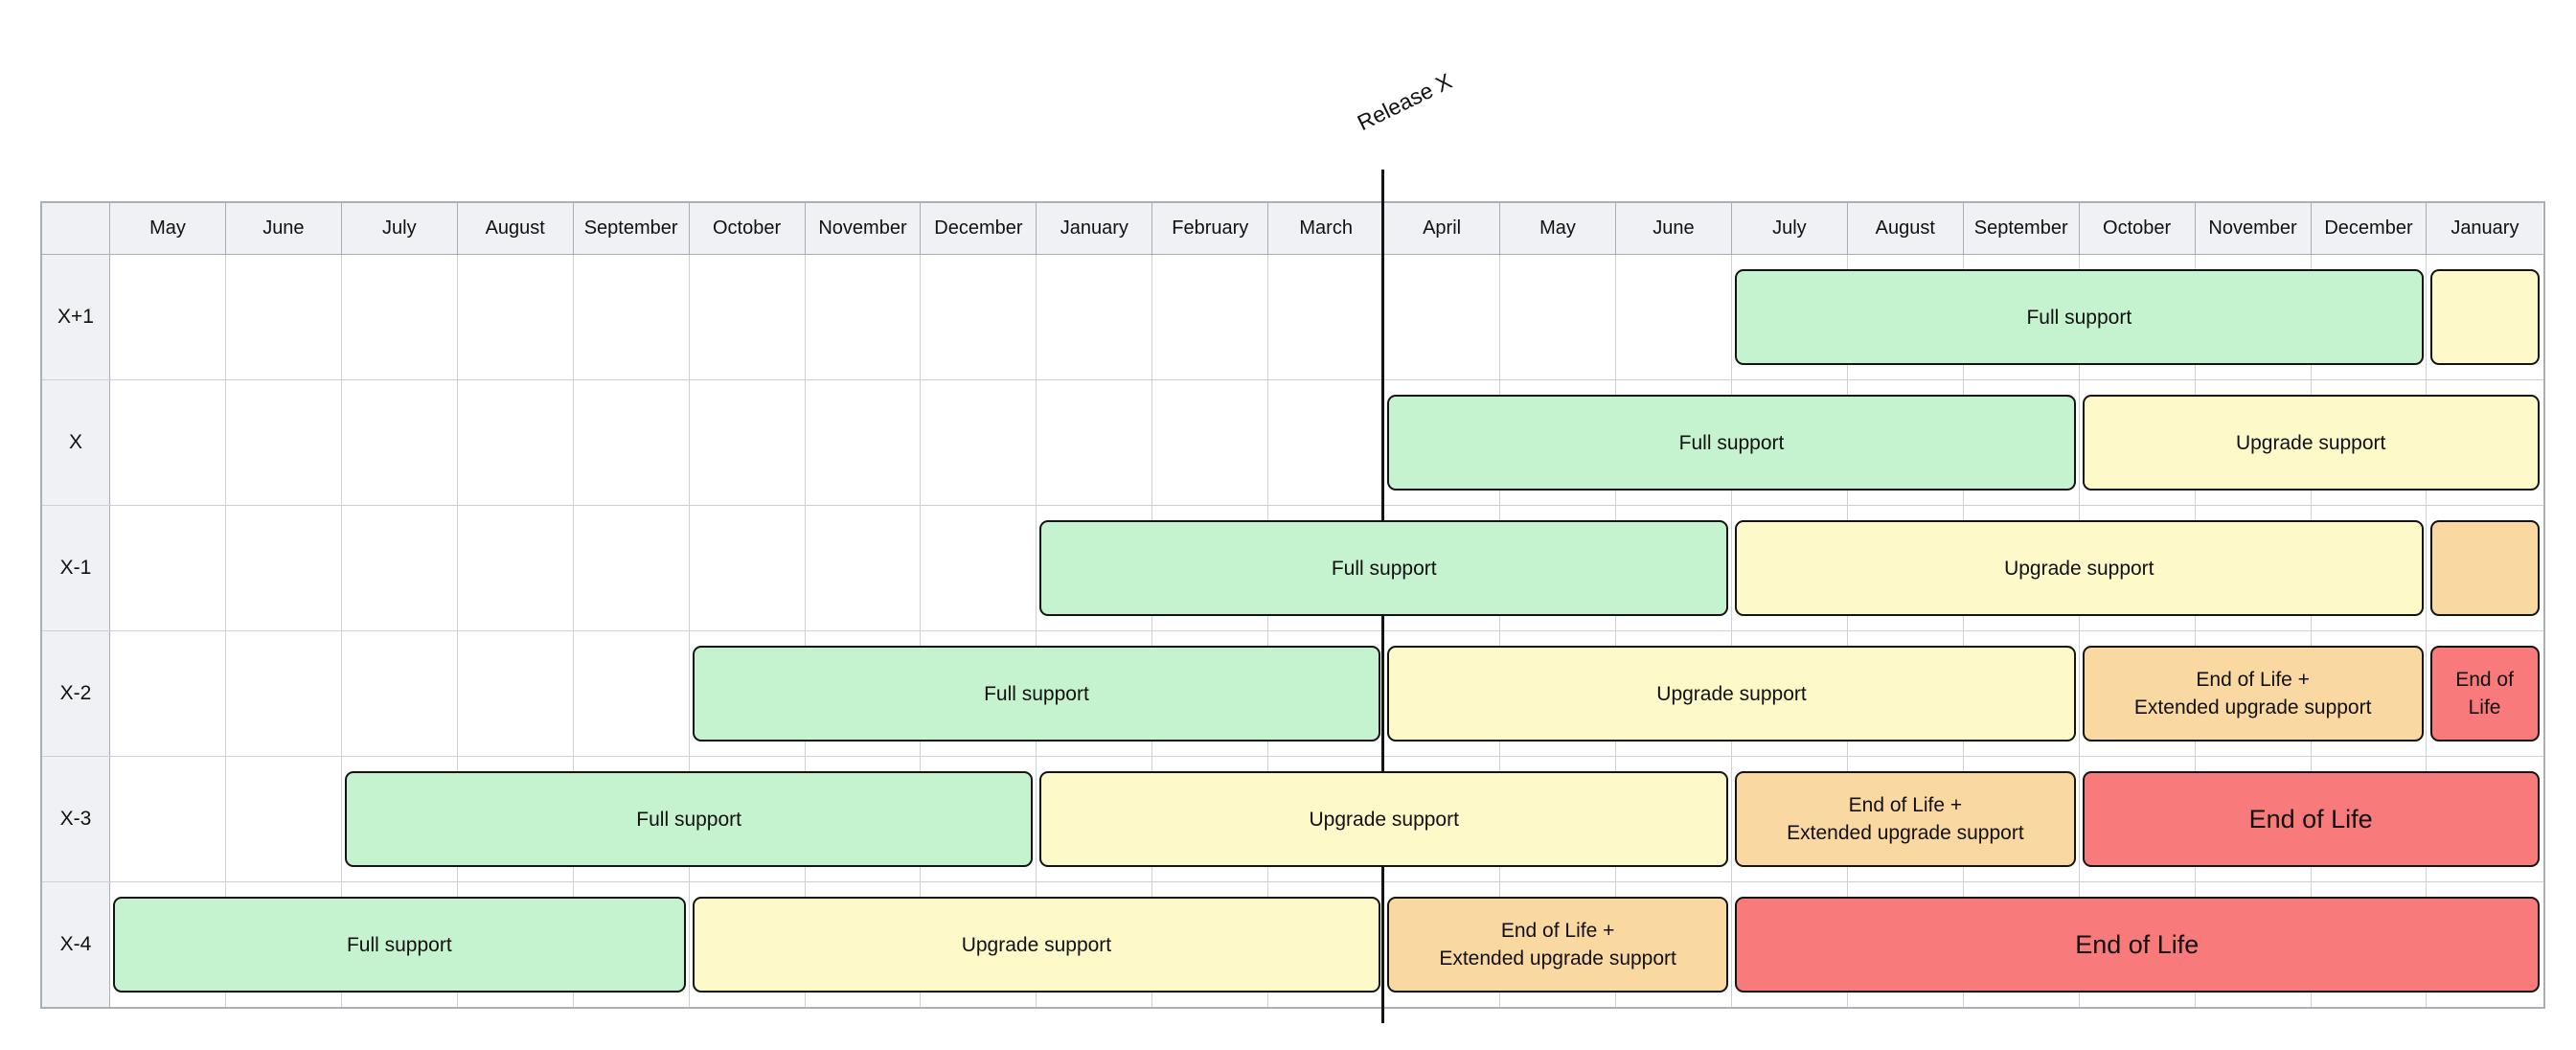  I want to click on gantt-bar-label: Extended upgrade support, so click(2253, 707).